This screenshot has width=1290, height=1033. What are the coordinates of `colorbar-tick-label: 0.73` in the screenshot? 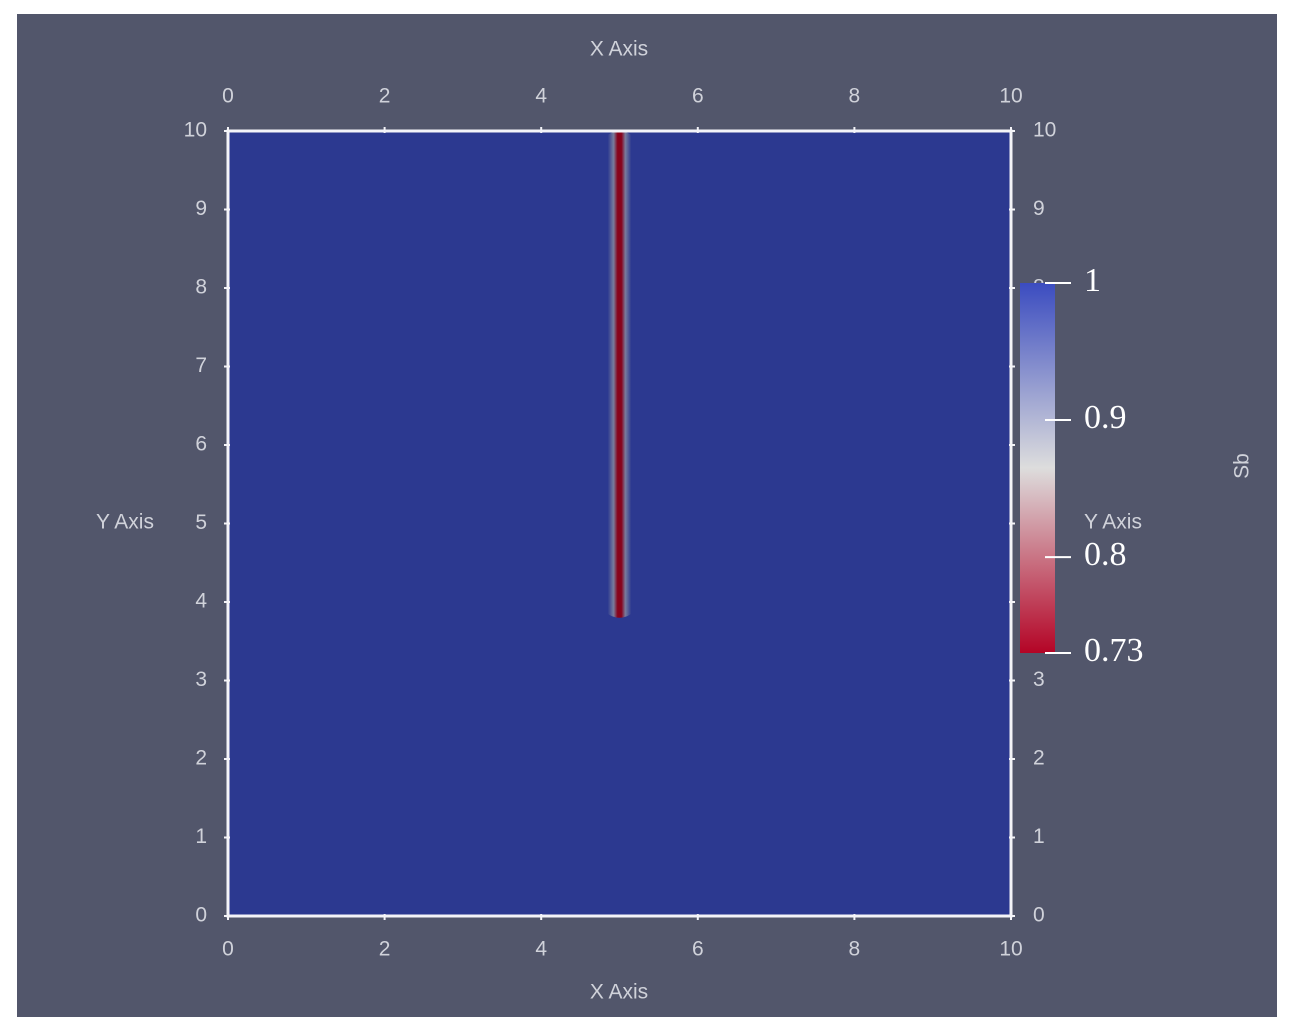 It's located at (1114, 650).